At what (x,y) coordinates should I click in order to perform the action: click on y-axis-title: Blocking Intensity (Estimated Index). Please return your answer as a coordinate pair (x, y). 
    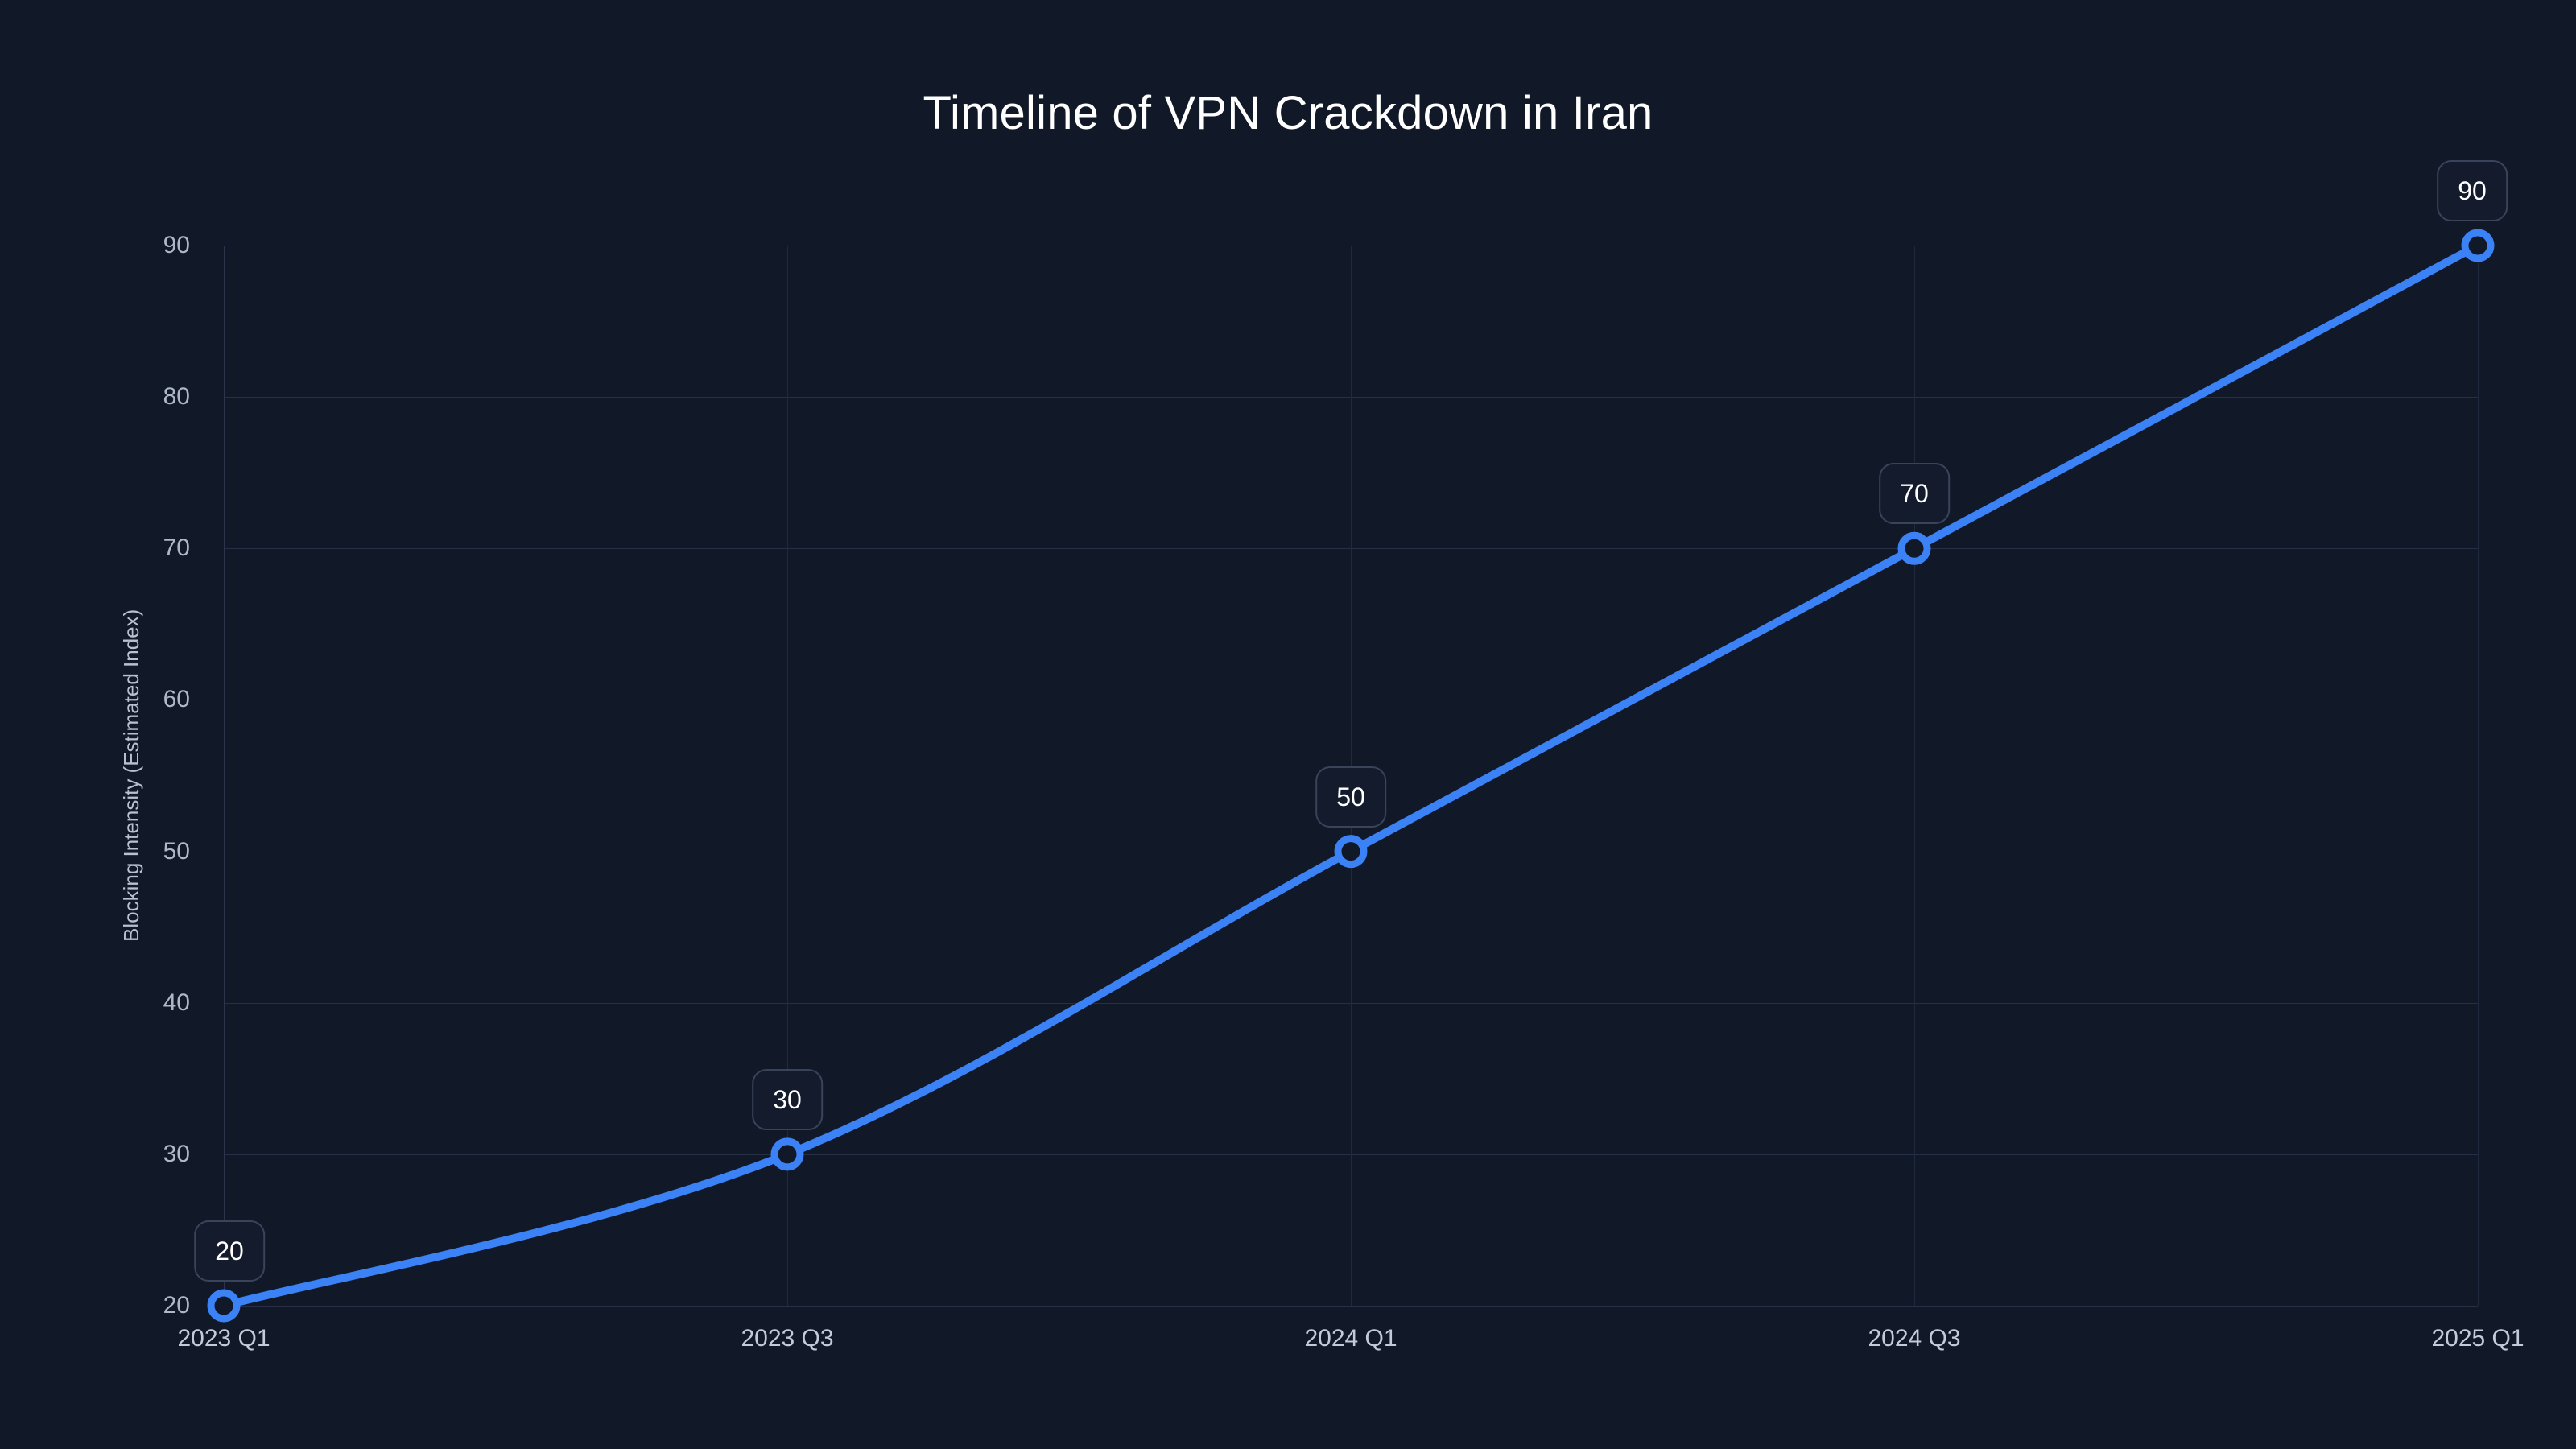
    Looking at the image, I should click on (131, 775).